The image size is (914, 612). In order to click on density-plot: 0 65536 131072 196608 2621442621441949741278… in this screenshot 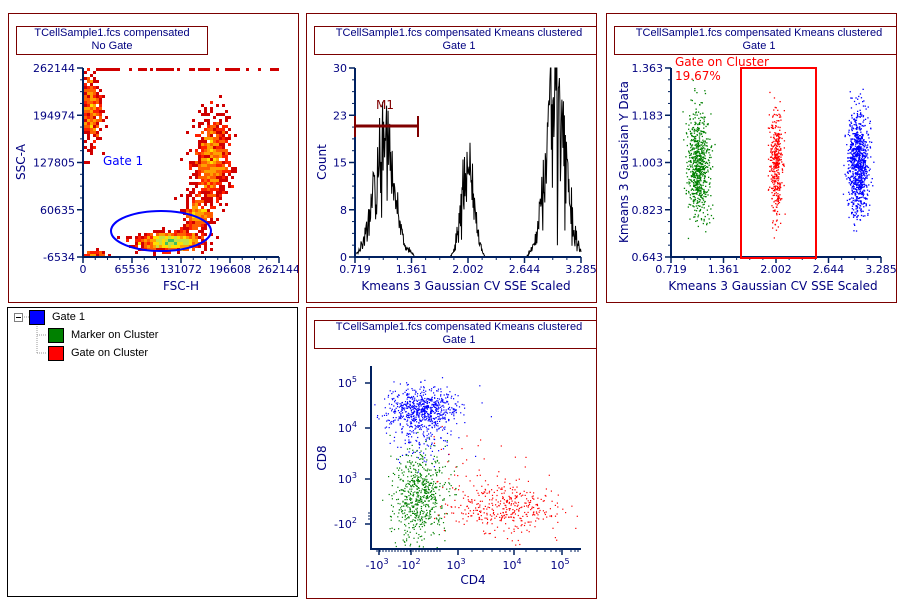, I will do `click(154, 158)`.